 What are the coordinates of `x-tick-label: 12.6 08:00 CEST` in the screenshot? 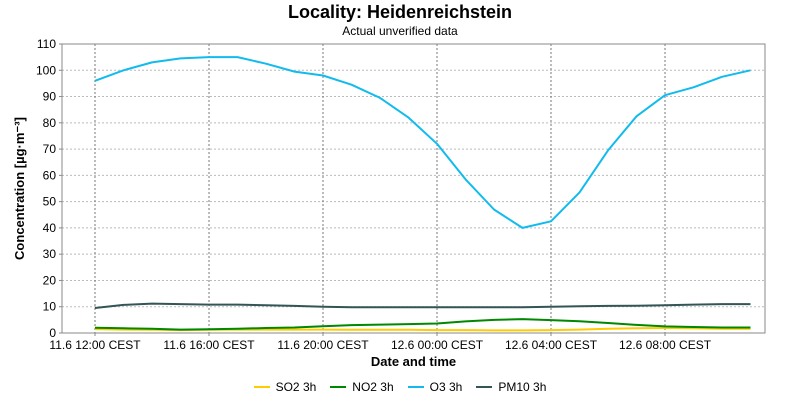 It's located at (665, 345).